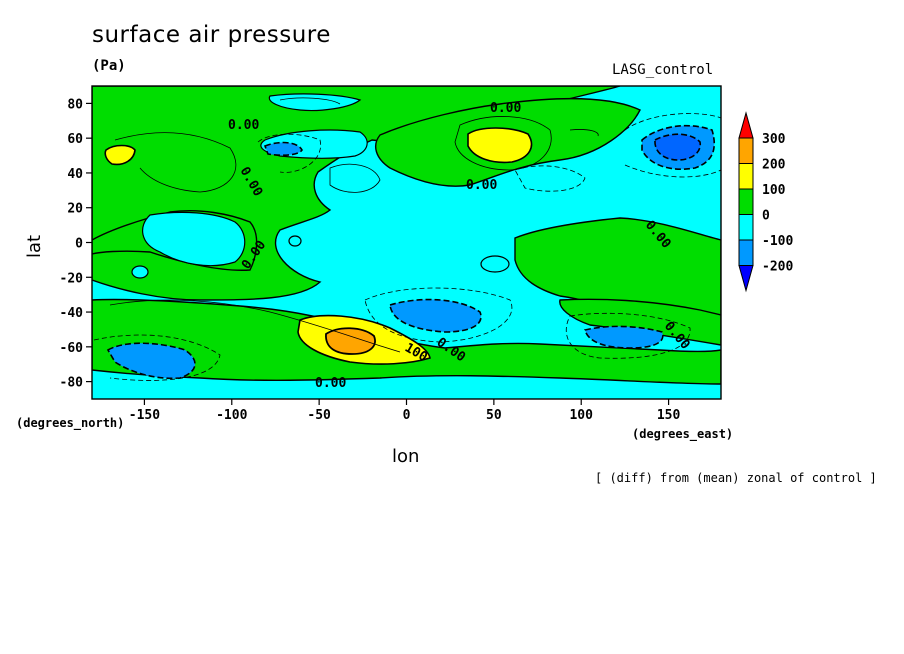  Describe the element at coordinates (766, 216) in the screenshot. I see `colorbar-label: 0` at that location.